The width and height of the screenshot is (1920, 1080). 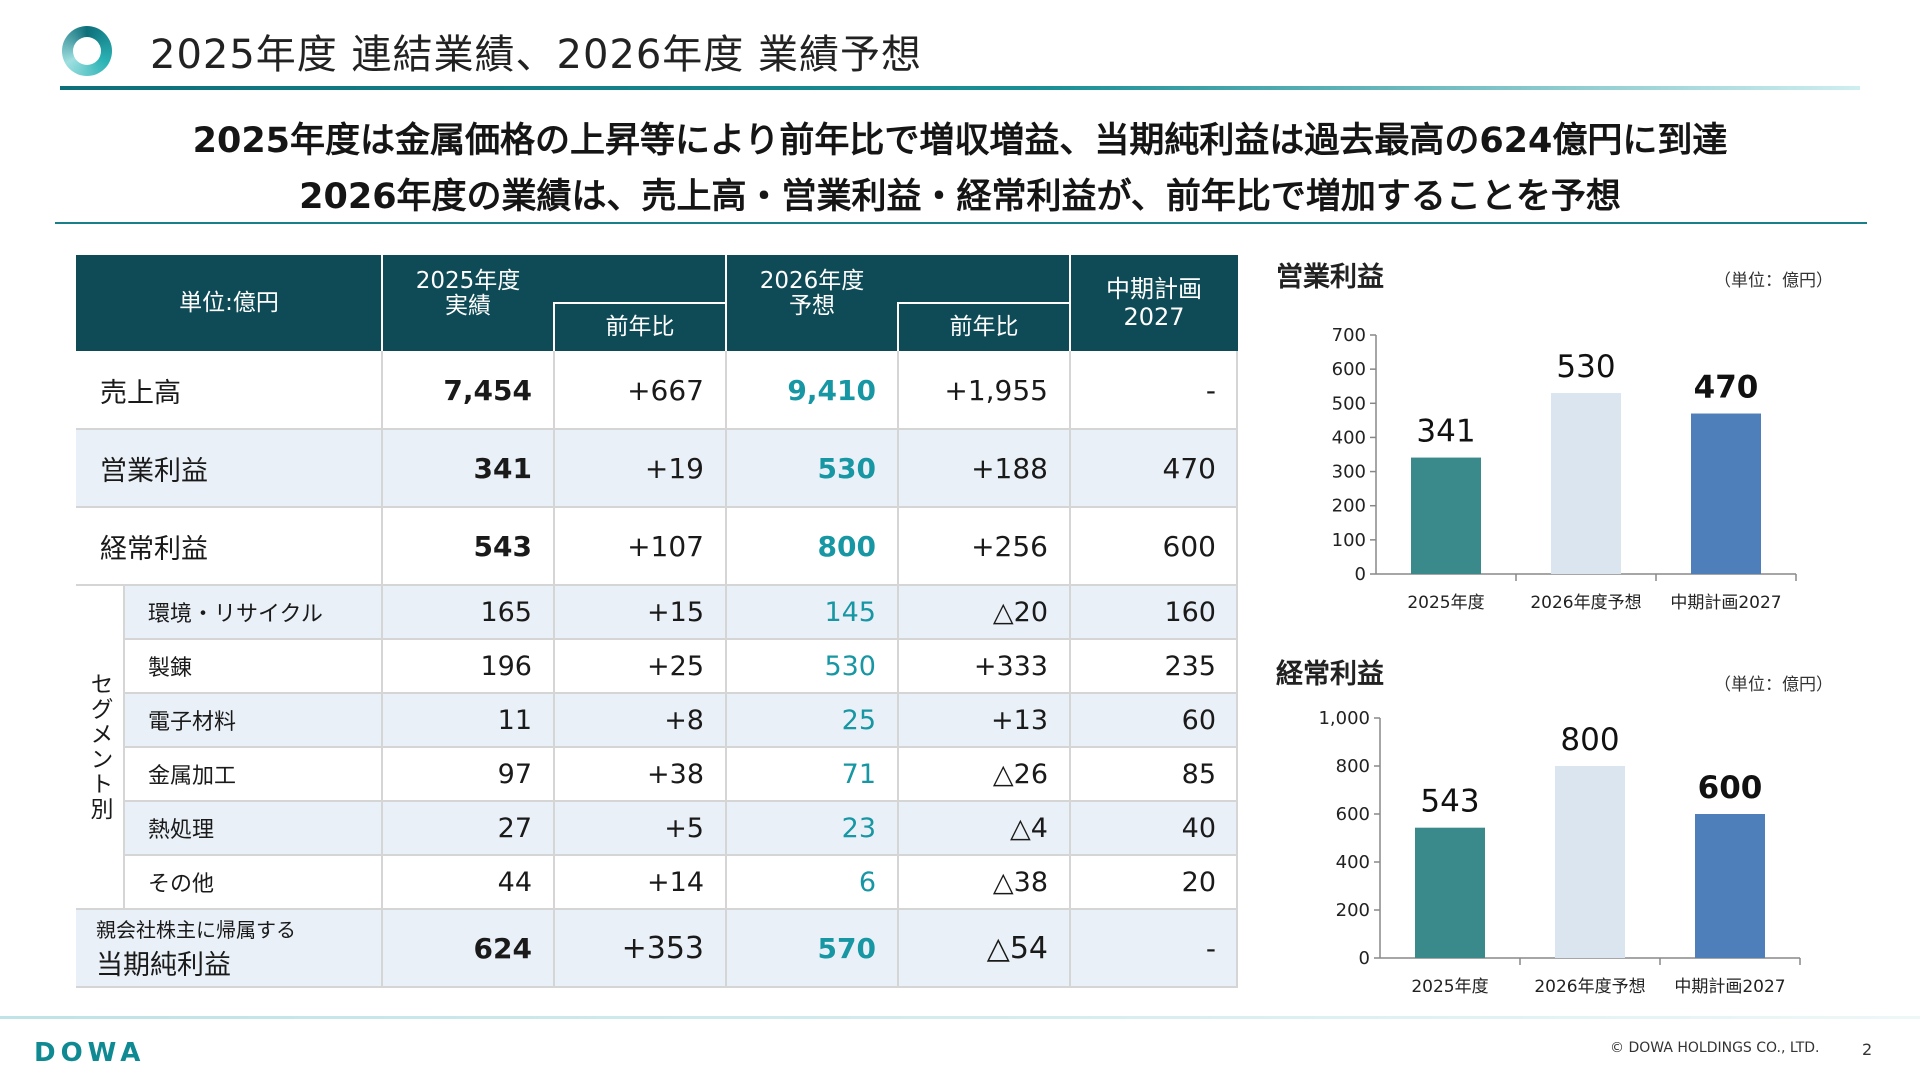 What do you see at coordinates (502, 546) in the screenshot?
I see `value-fy2025: 543` at bounding box center [502, 546].